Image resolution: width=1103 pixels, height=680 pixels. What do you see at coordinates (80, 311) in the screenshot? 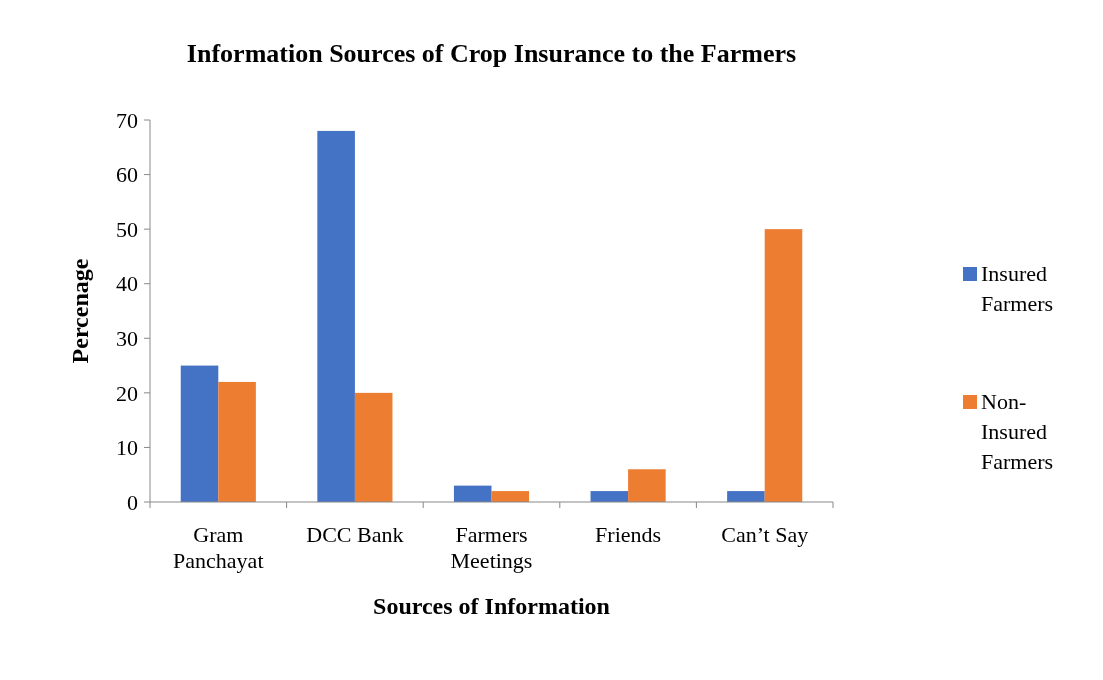
I see `y-axis-title: Percenage` at bounding box center [80, 311].